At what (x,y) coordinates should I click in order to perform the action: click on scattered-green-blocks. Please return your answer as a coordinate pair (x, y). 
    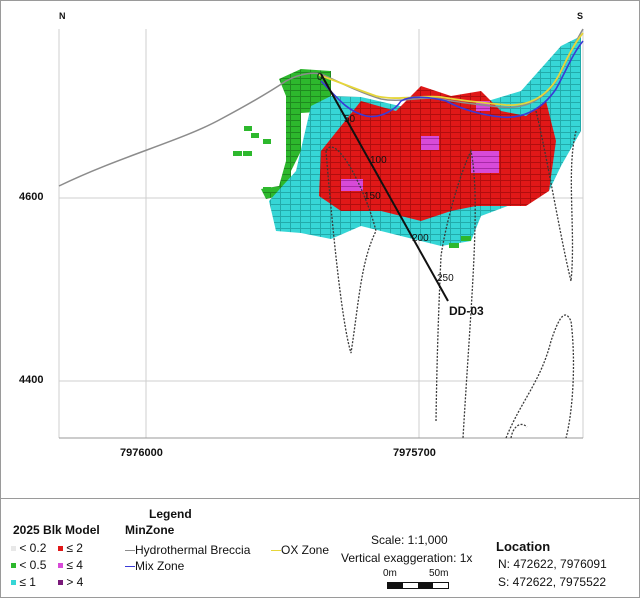
    Looking at the image, I should click on (352, 187).